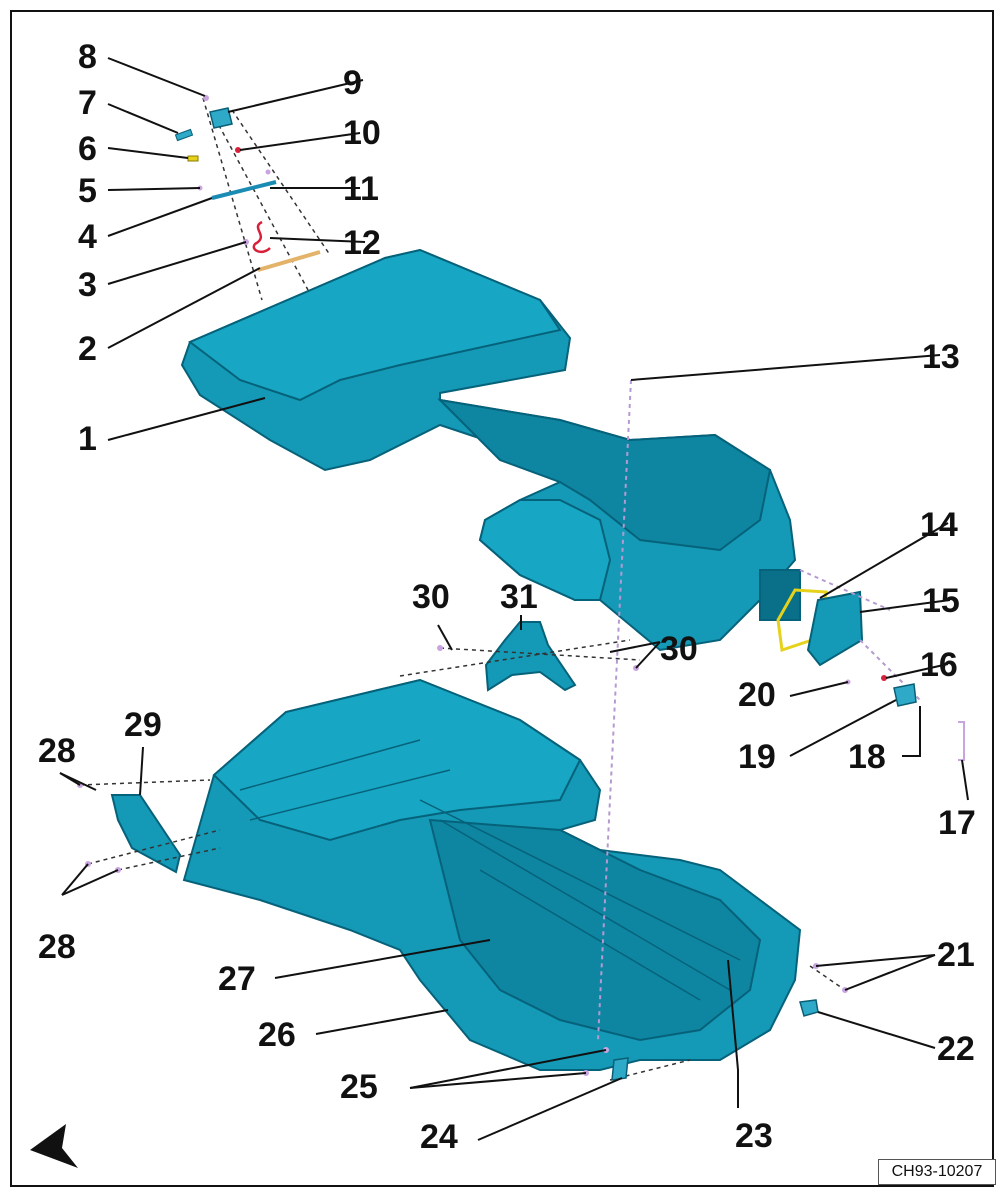 The image size is (1004, 1197). Describe the element at coordinates (184, 135) in the screenshot. I see `part-7-clip` at that location.